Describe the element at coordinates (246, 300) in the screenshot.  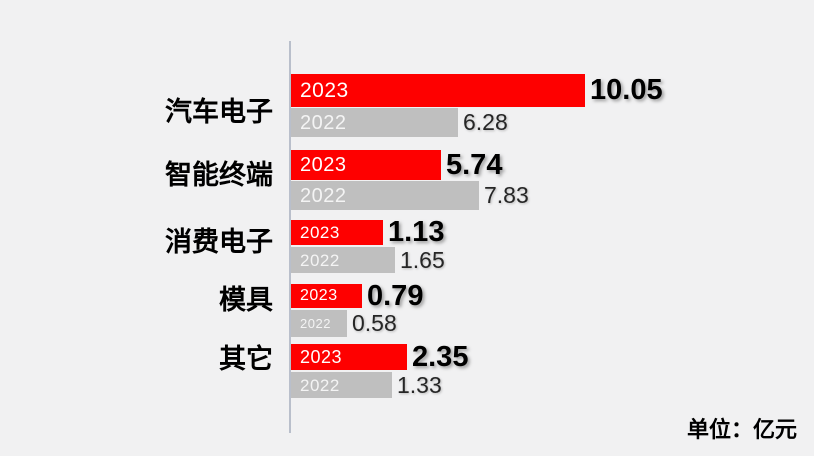
I see `category-label: 模具` at that location.